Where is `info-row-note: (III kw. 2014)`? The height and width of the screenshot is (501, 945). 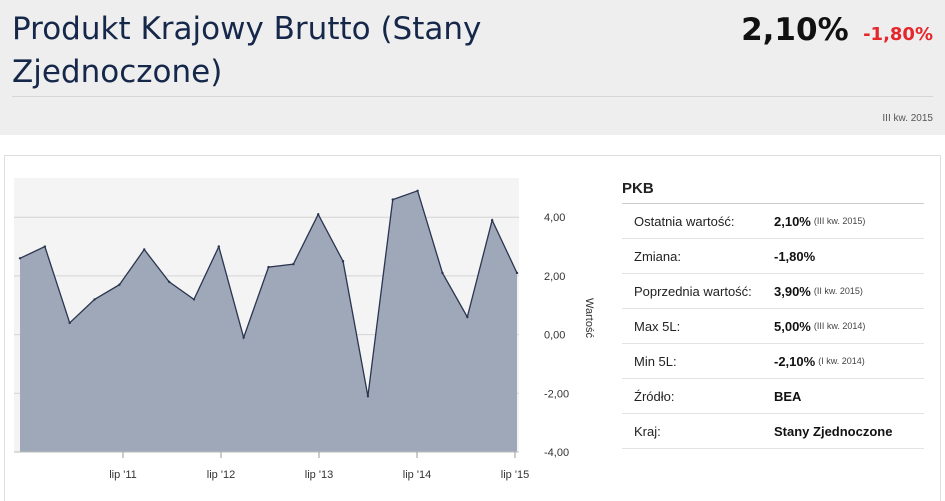 info-row-note: (III kw. 2014) is located at coordinates (839, 326).